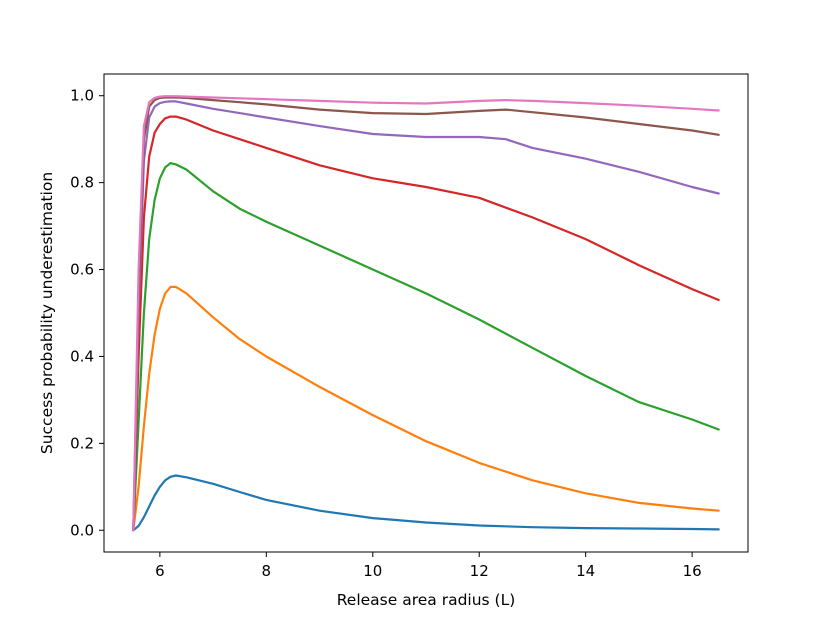 The width and height of the screenshot is (830, 622). What do you see at coordinates (160, 571) in the screenshot?
I see `x-tick-label: 6` at bounding box center [160, 571].